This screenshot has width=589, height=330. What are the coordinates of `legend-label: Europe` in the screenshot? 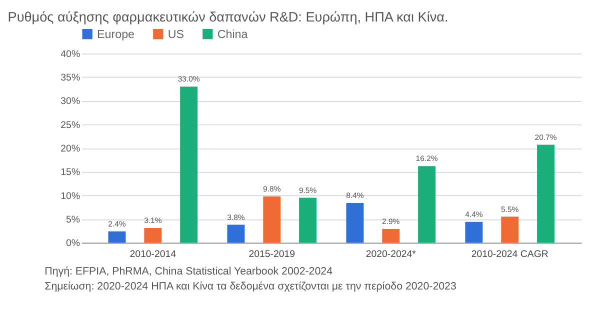 It's located at (116, 34).